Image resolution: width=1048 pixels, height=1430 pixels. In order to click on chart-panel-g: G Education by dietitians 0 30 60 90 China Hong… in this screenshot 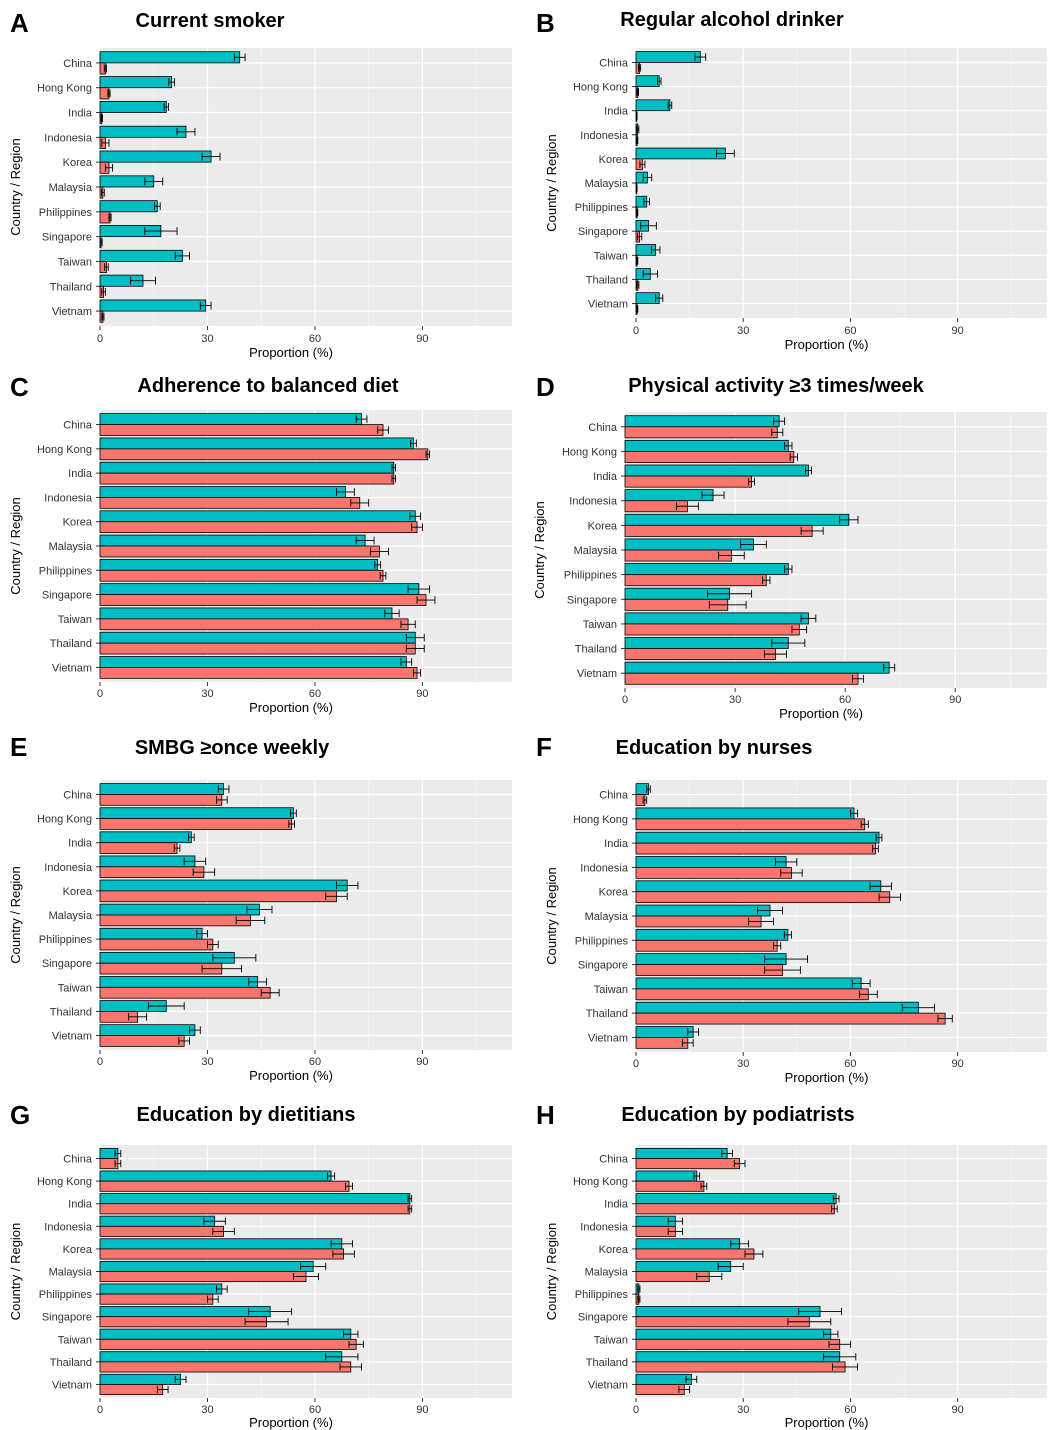, I will do `click(260, 1265)`.